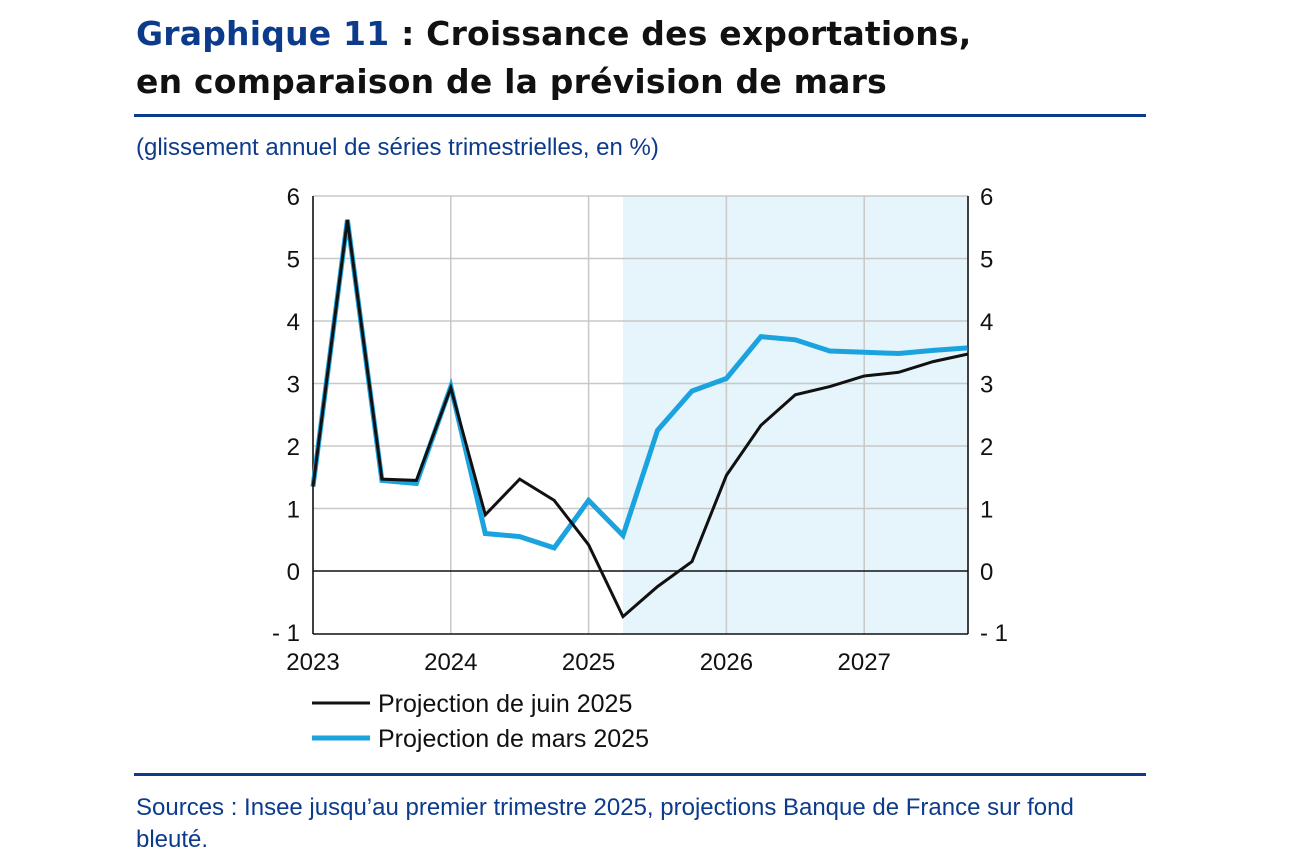 The height and width of the screenshot is (866, 1300). Describe the element at coordinates (994, 633) in the screenshot. I see `y-tick-label-right: - 1` at that location.